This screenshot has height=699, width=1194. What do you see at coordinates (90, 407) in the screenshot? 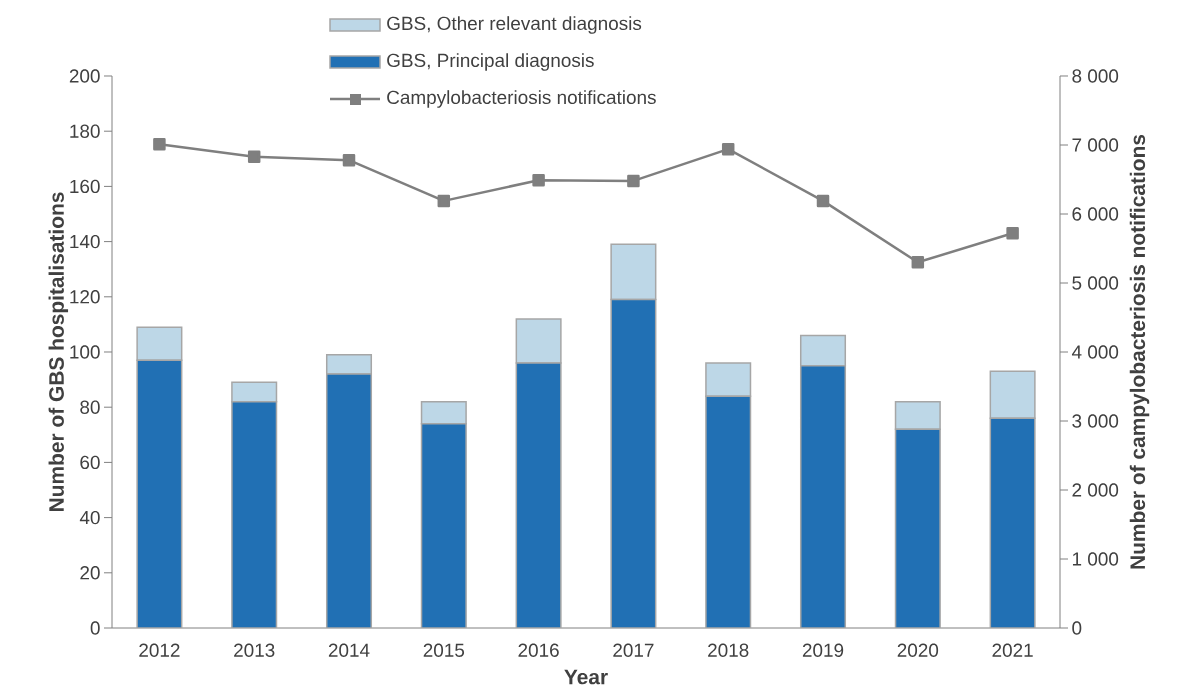
I see `y-tick-label: 80` at bounding box center [90, 407].